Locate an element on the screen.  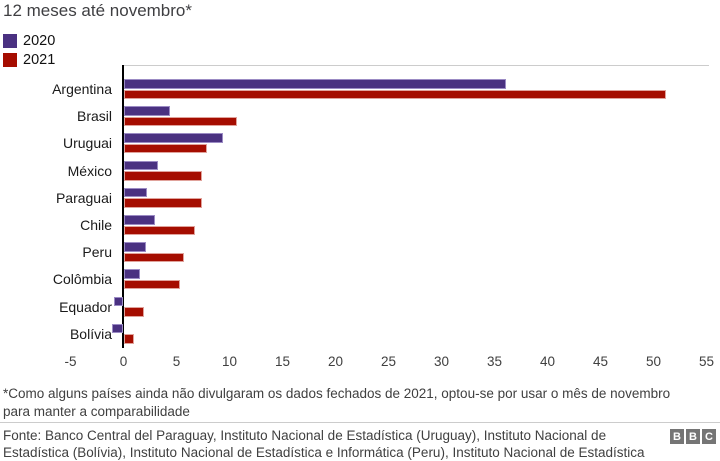
x-tick--5: -5 is located at coordinates (71, 361).